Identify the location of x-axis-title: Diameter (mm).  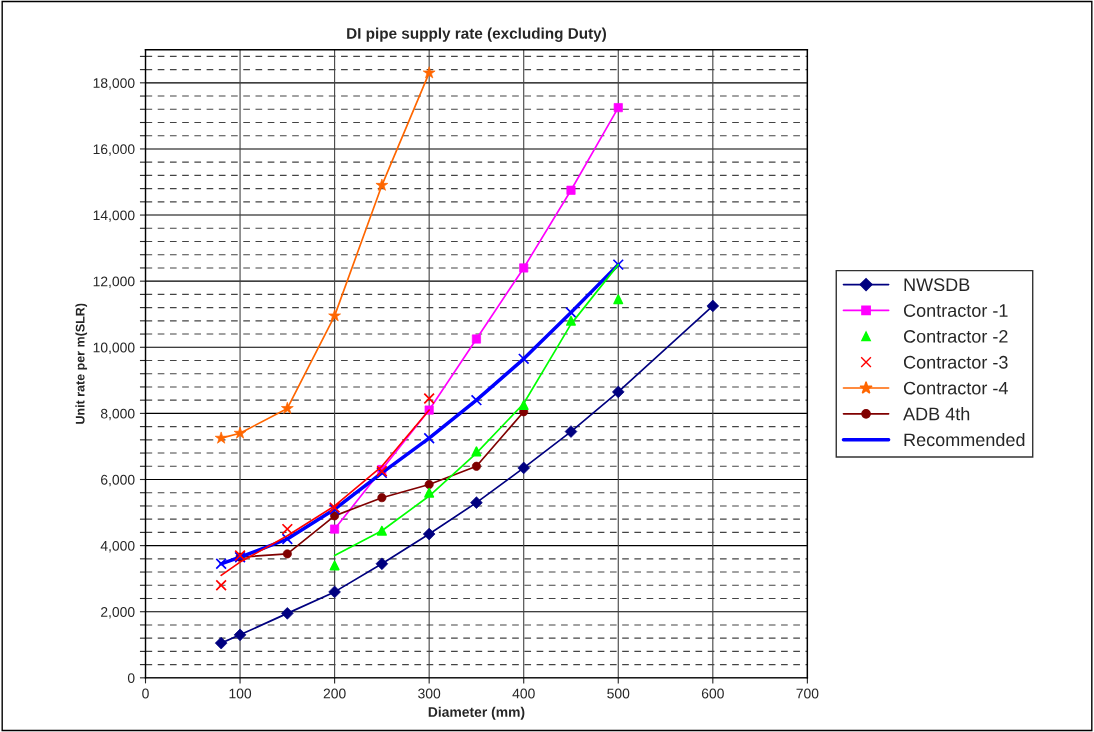
(476, 713).